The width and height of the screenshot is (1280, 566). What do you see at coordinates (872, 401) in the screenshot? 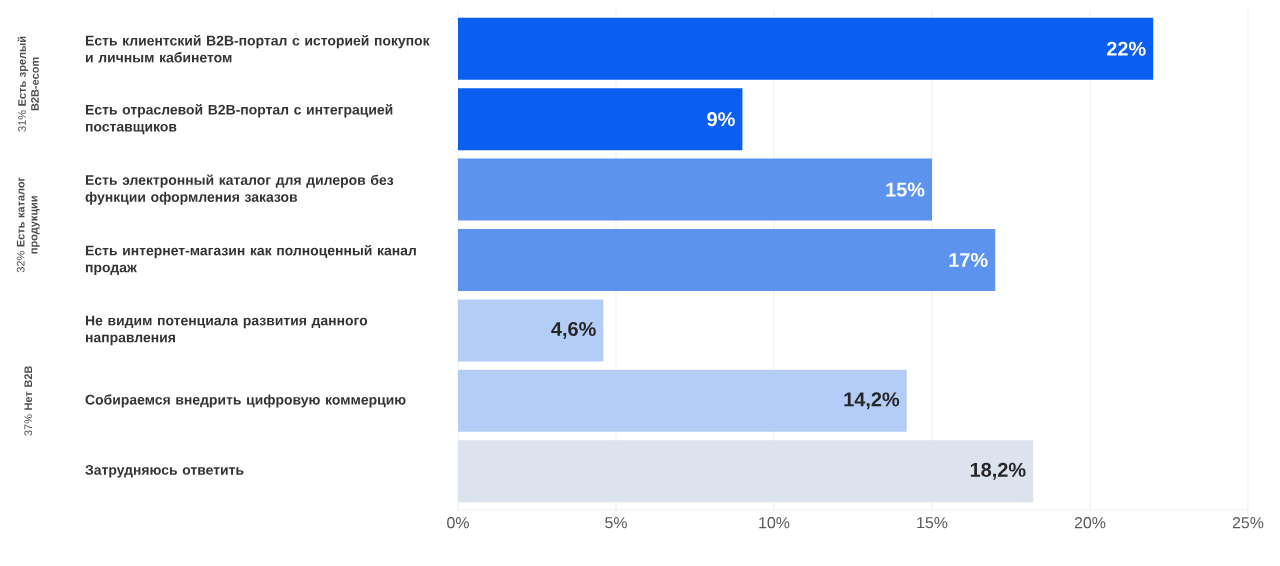
I see `data-label: 14,2%` at bounding box center [872, 401].